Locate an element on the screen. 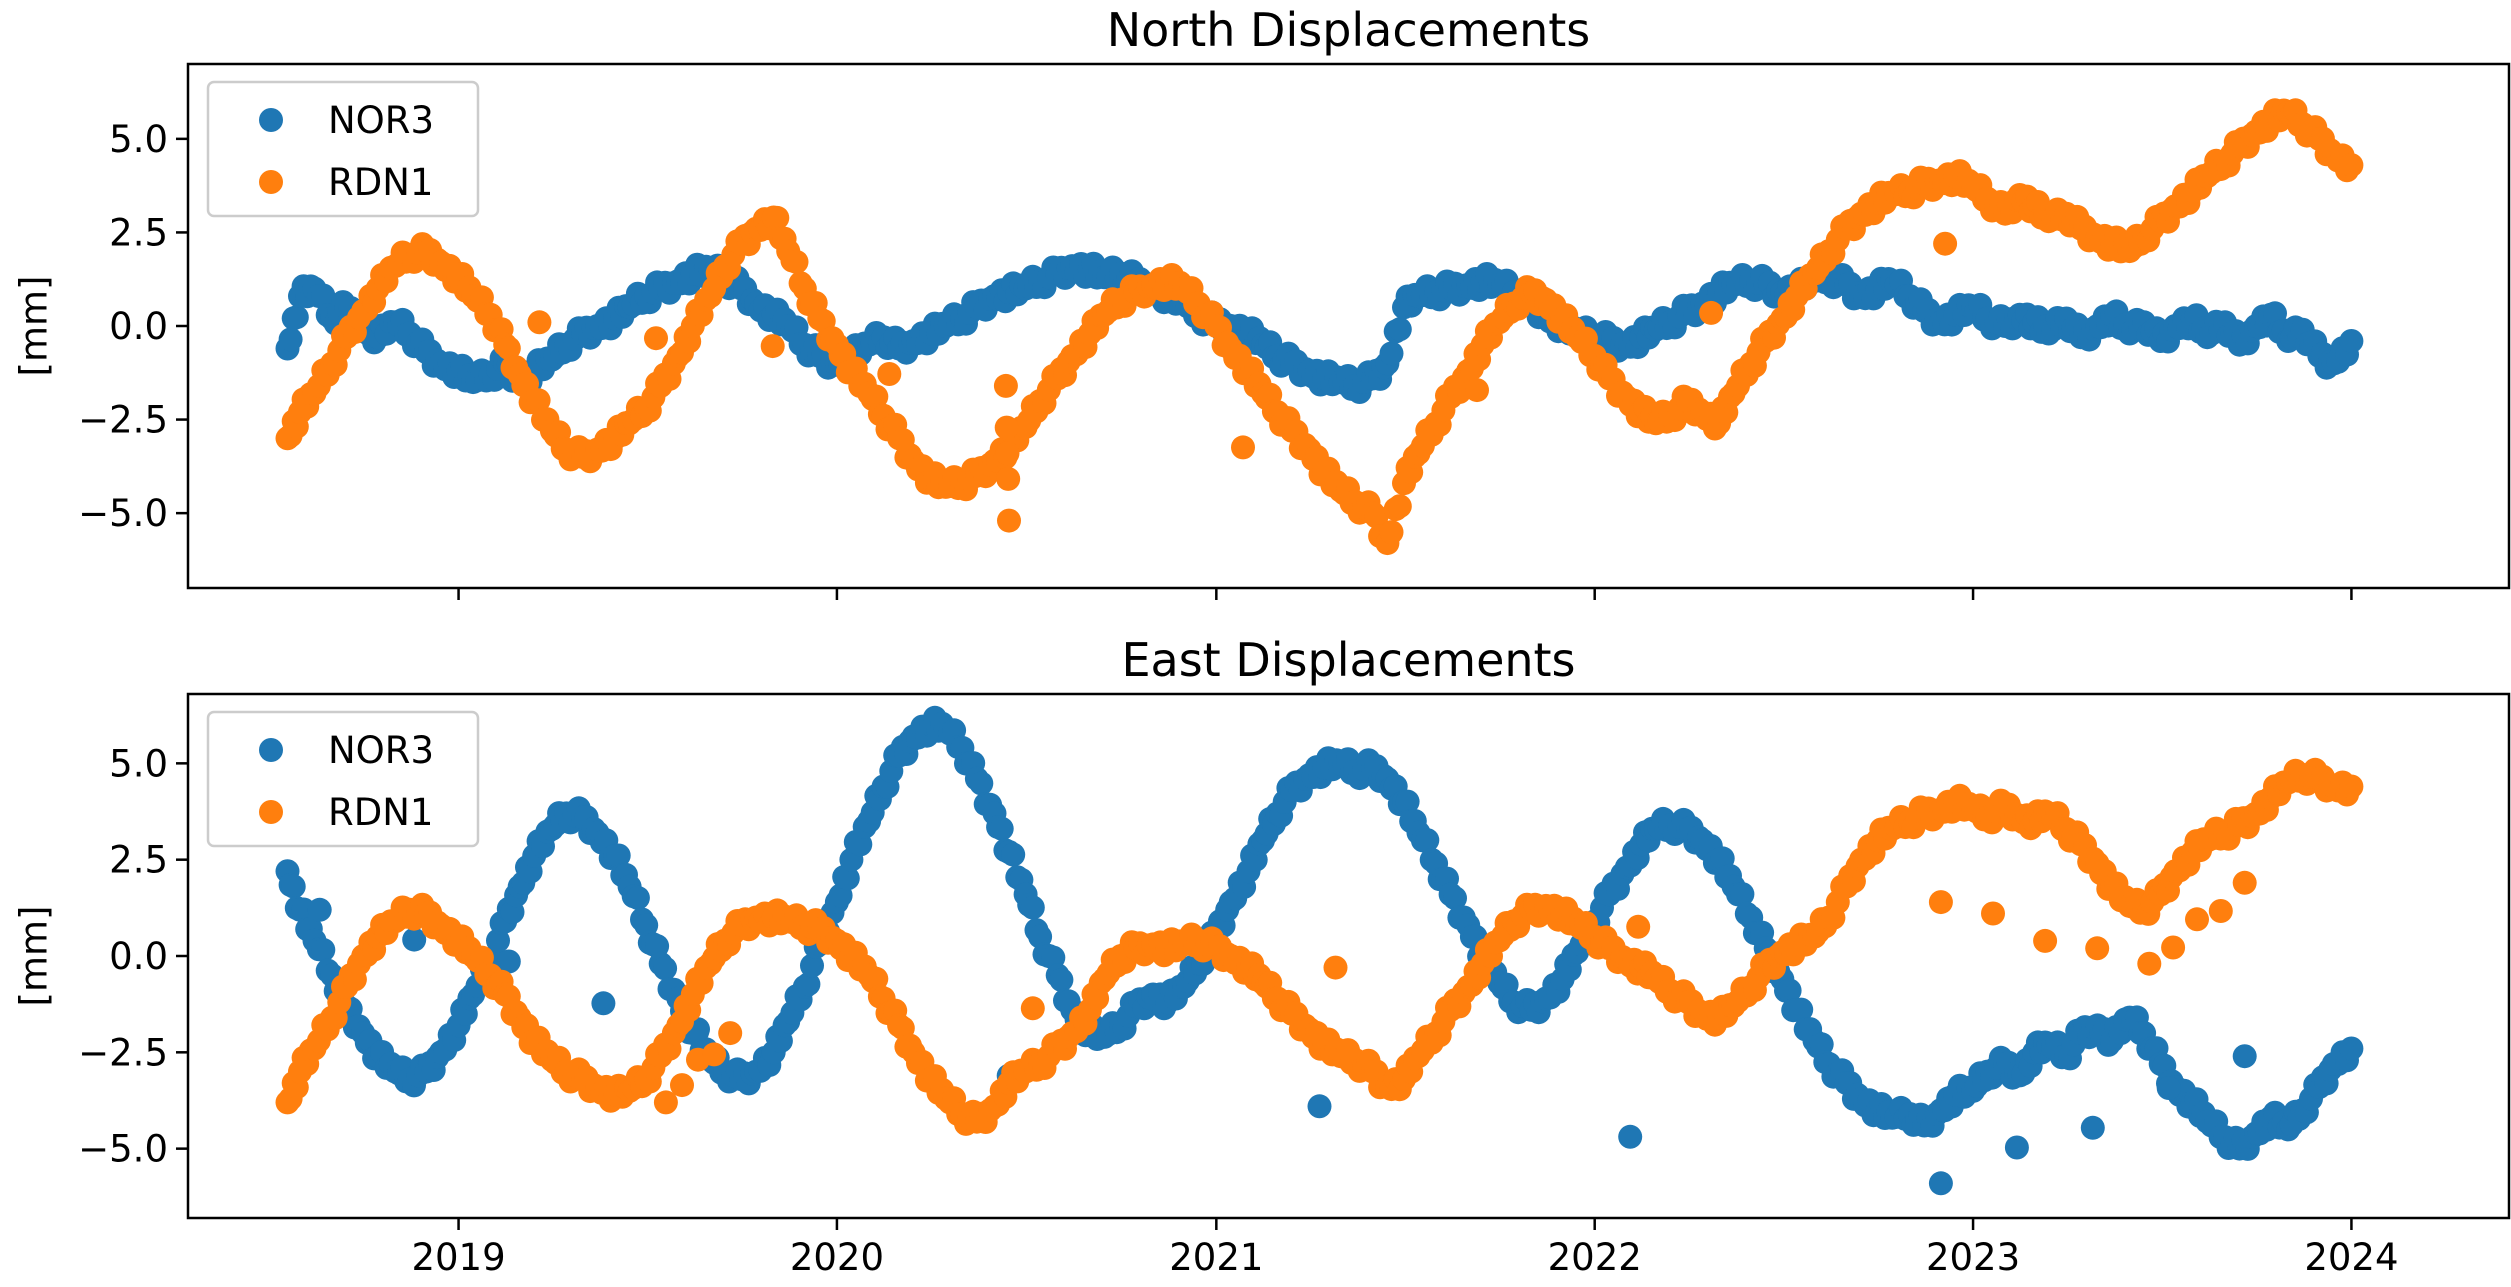 This screenshot has height=1287, width=2511. north-y-tick-label: 0.0 is located at coordinates (138, 326).